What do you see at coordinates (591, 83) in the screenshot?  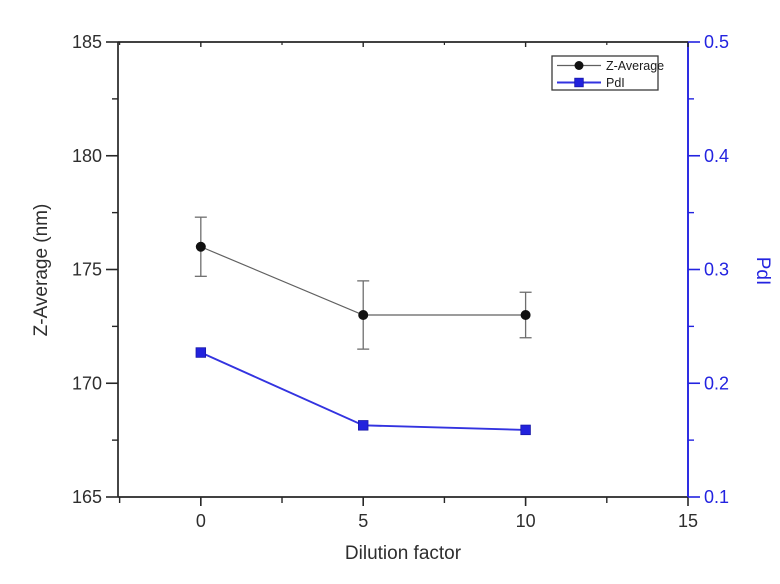 I see `legend-entry: PdI` at bounding box center [591, 83].